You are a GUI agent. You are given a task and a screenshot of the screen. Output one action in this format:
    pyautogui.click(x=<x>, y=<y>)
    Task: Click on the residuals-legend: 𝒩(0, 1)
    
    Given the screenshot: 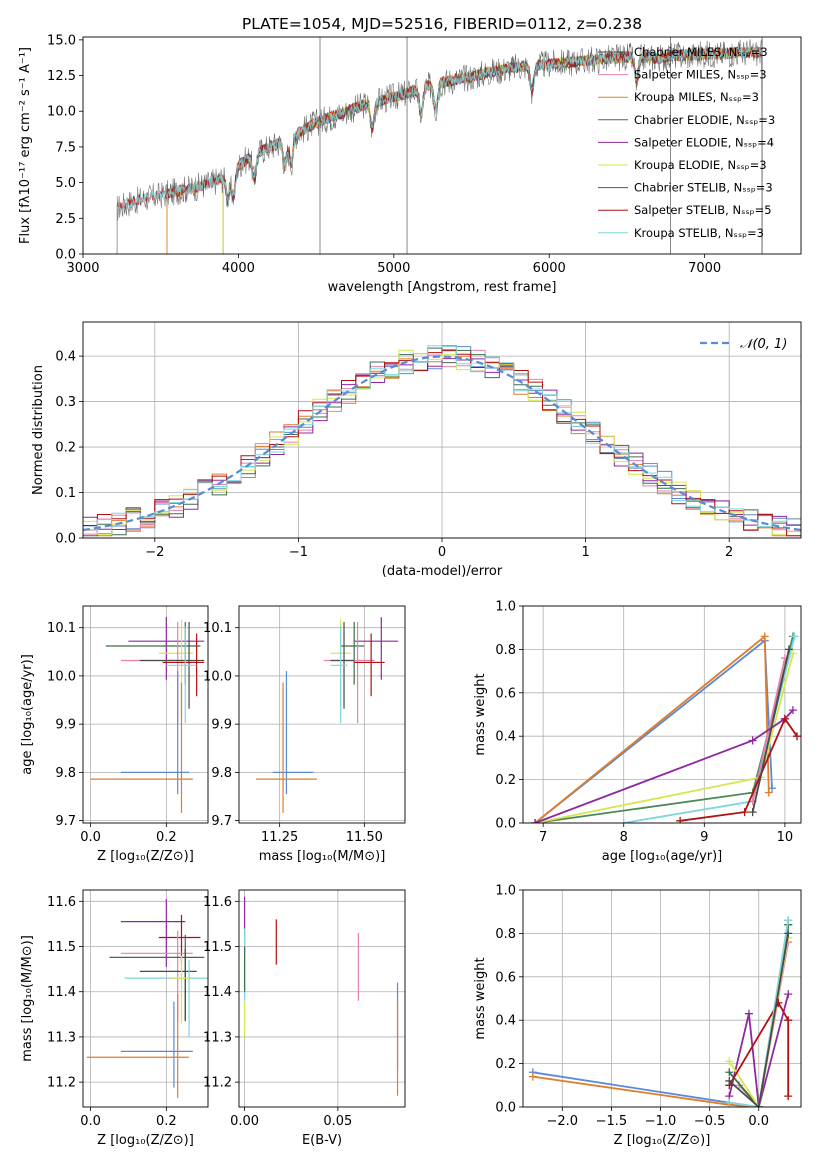 What is the action you would take?
    pyautogui.click(x=743, y=344)
    